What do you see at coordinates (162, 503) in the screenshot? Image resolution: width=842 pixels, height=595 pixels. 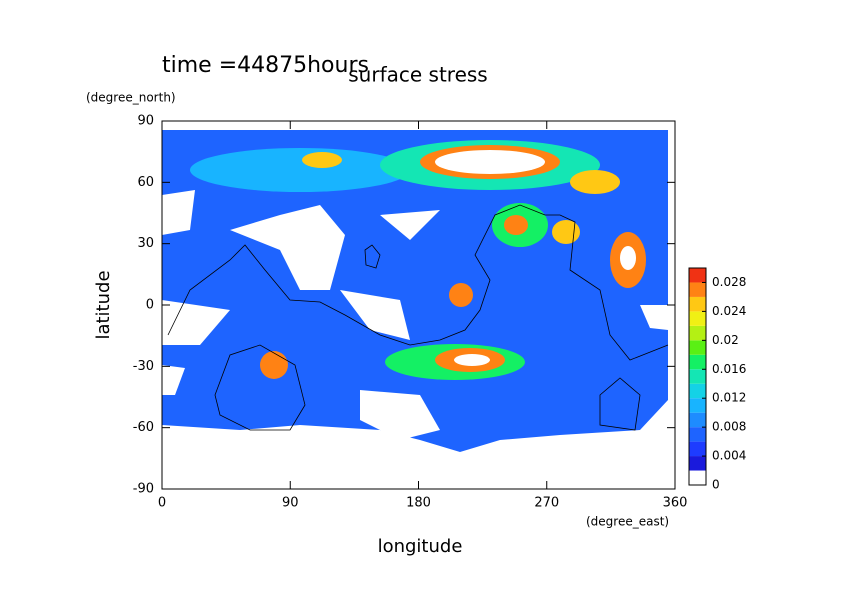 I see `x-tick-label: 0` at bounding box center [162, 503].